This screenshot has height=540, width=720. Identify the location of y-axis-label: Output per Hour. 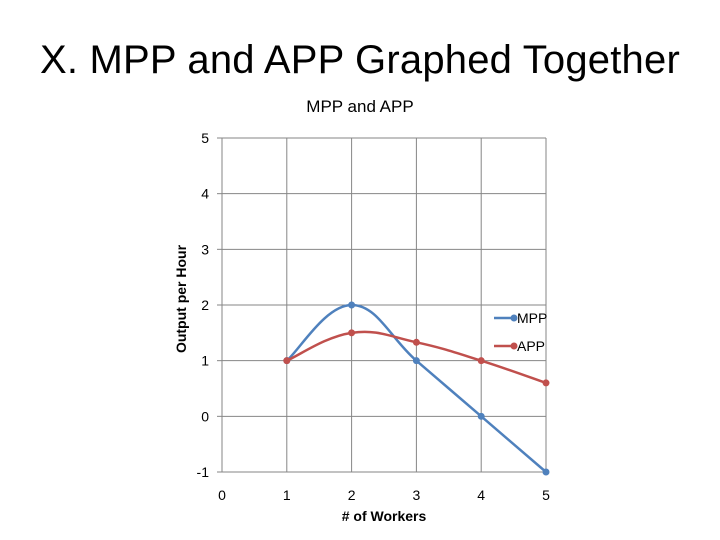
(181, 298).